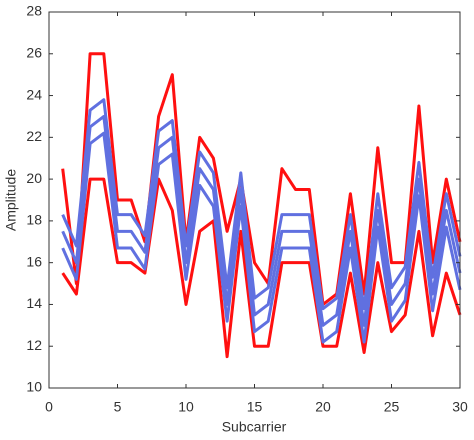 The height and width of the screenshot is (440, 474). I want to click on x-tick-label: 5, so click(118, 407).